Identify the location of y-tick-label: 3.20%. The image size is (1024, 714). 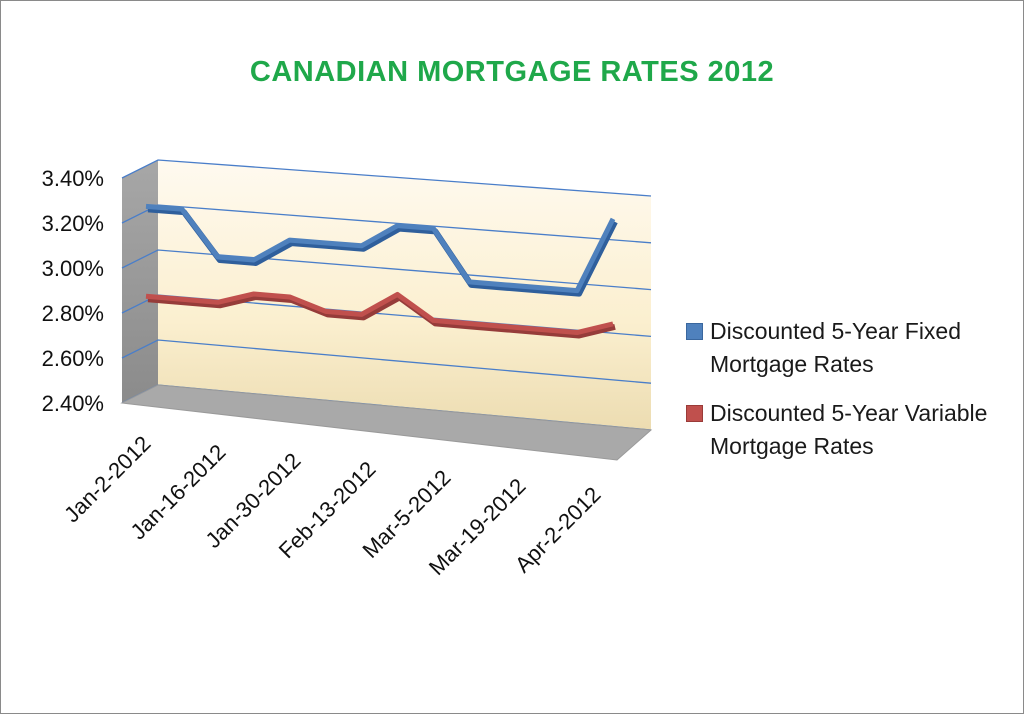
(73, 223).